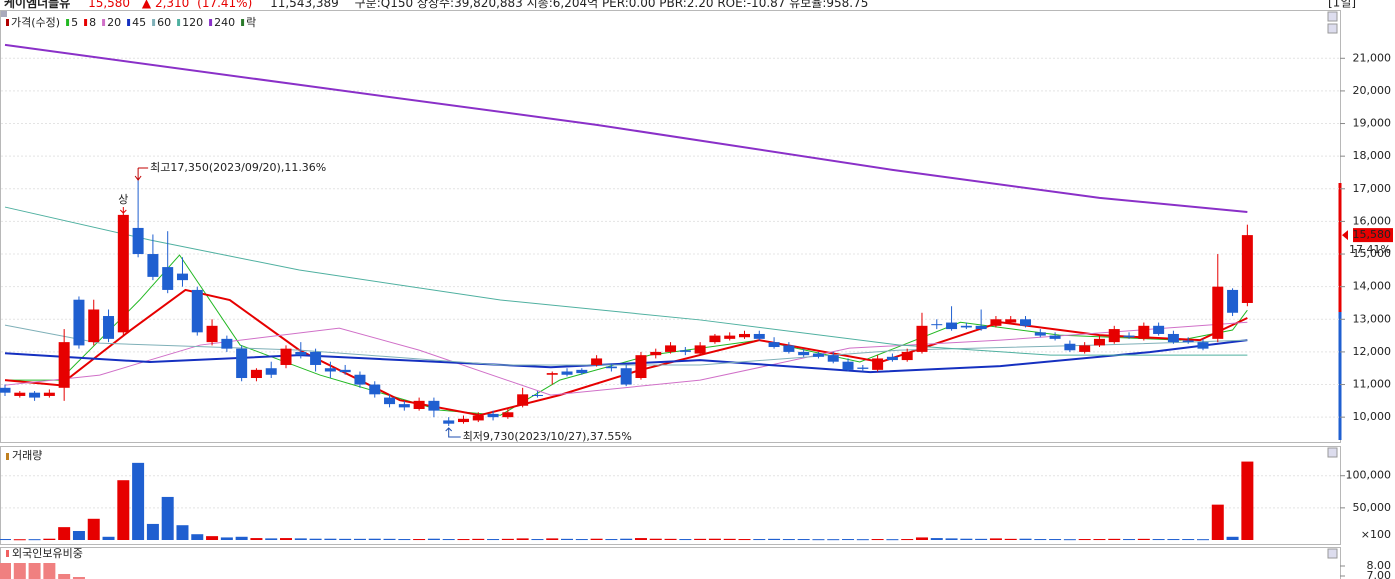 Image resolution: width=1395 pixels, height=579 pixels. Describe the element at coordinates (224, 22) in the screenshot. I see `legend-label: 240` at that location.